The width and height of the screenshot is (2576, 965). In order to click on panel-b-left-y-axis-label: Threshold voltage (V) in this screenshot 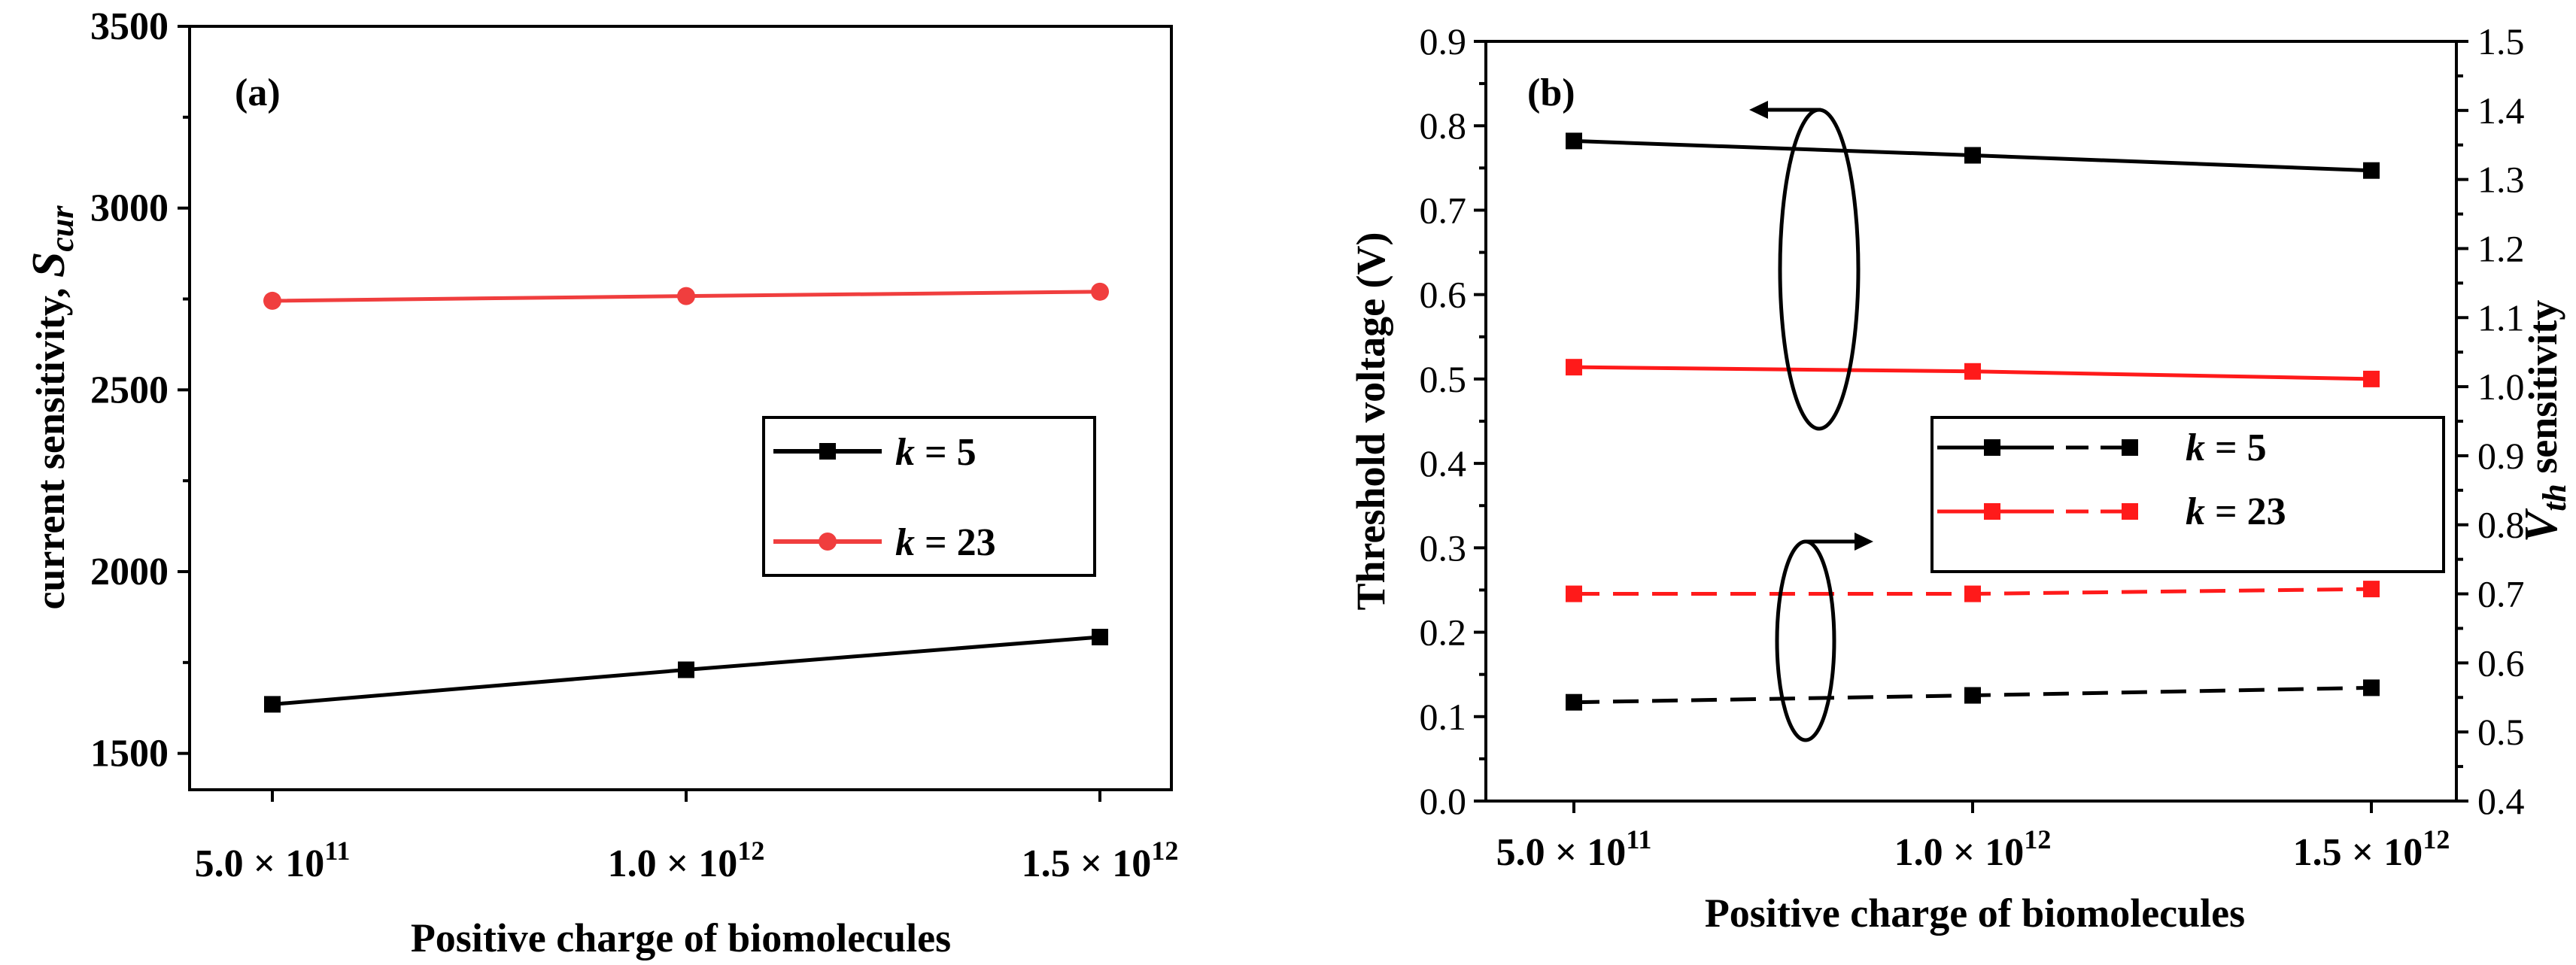, I will do `click(1370, 421)`.